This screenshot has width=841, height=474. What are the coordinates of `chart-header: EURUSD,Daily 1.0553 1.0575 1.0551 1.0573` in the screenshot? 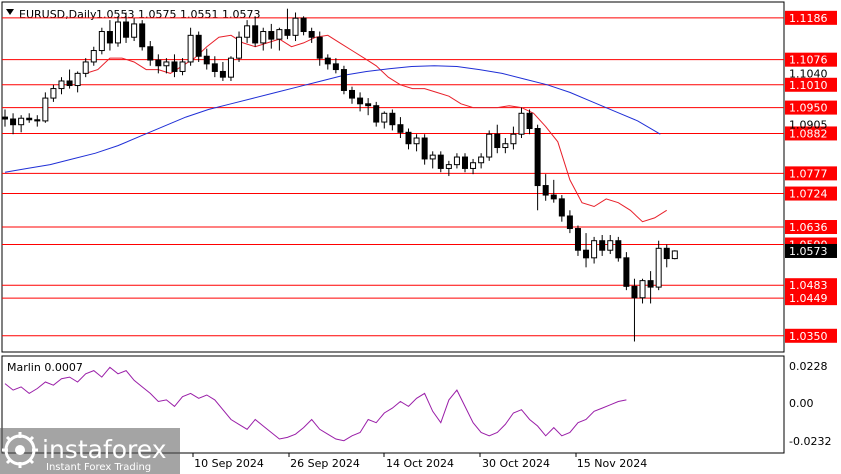 It's located at (133, 14).